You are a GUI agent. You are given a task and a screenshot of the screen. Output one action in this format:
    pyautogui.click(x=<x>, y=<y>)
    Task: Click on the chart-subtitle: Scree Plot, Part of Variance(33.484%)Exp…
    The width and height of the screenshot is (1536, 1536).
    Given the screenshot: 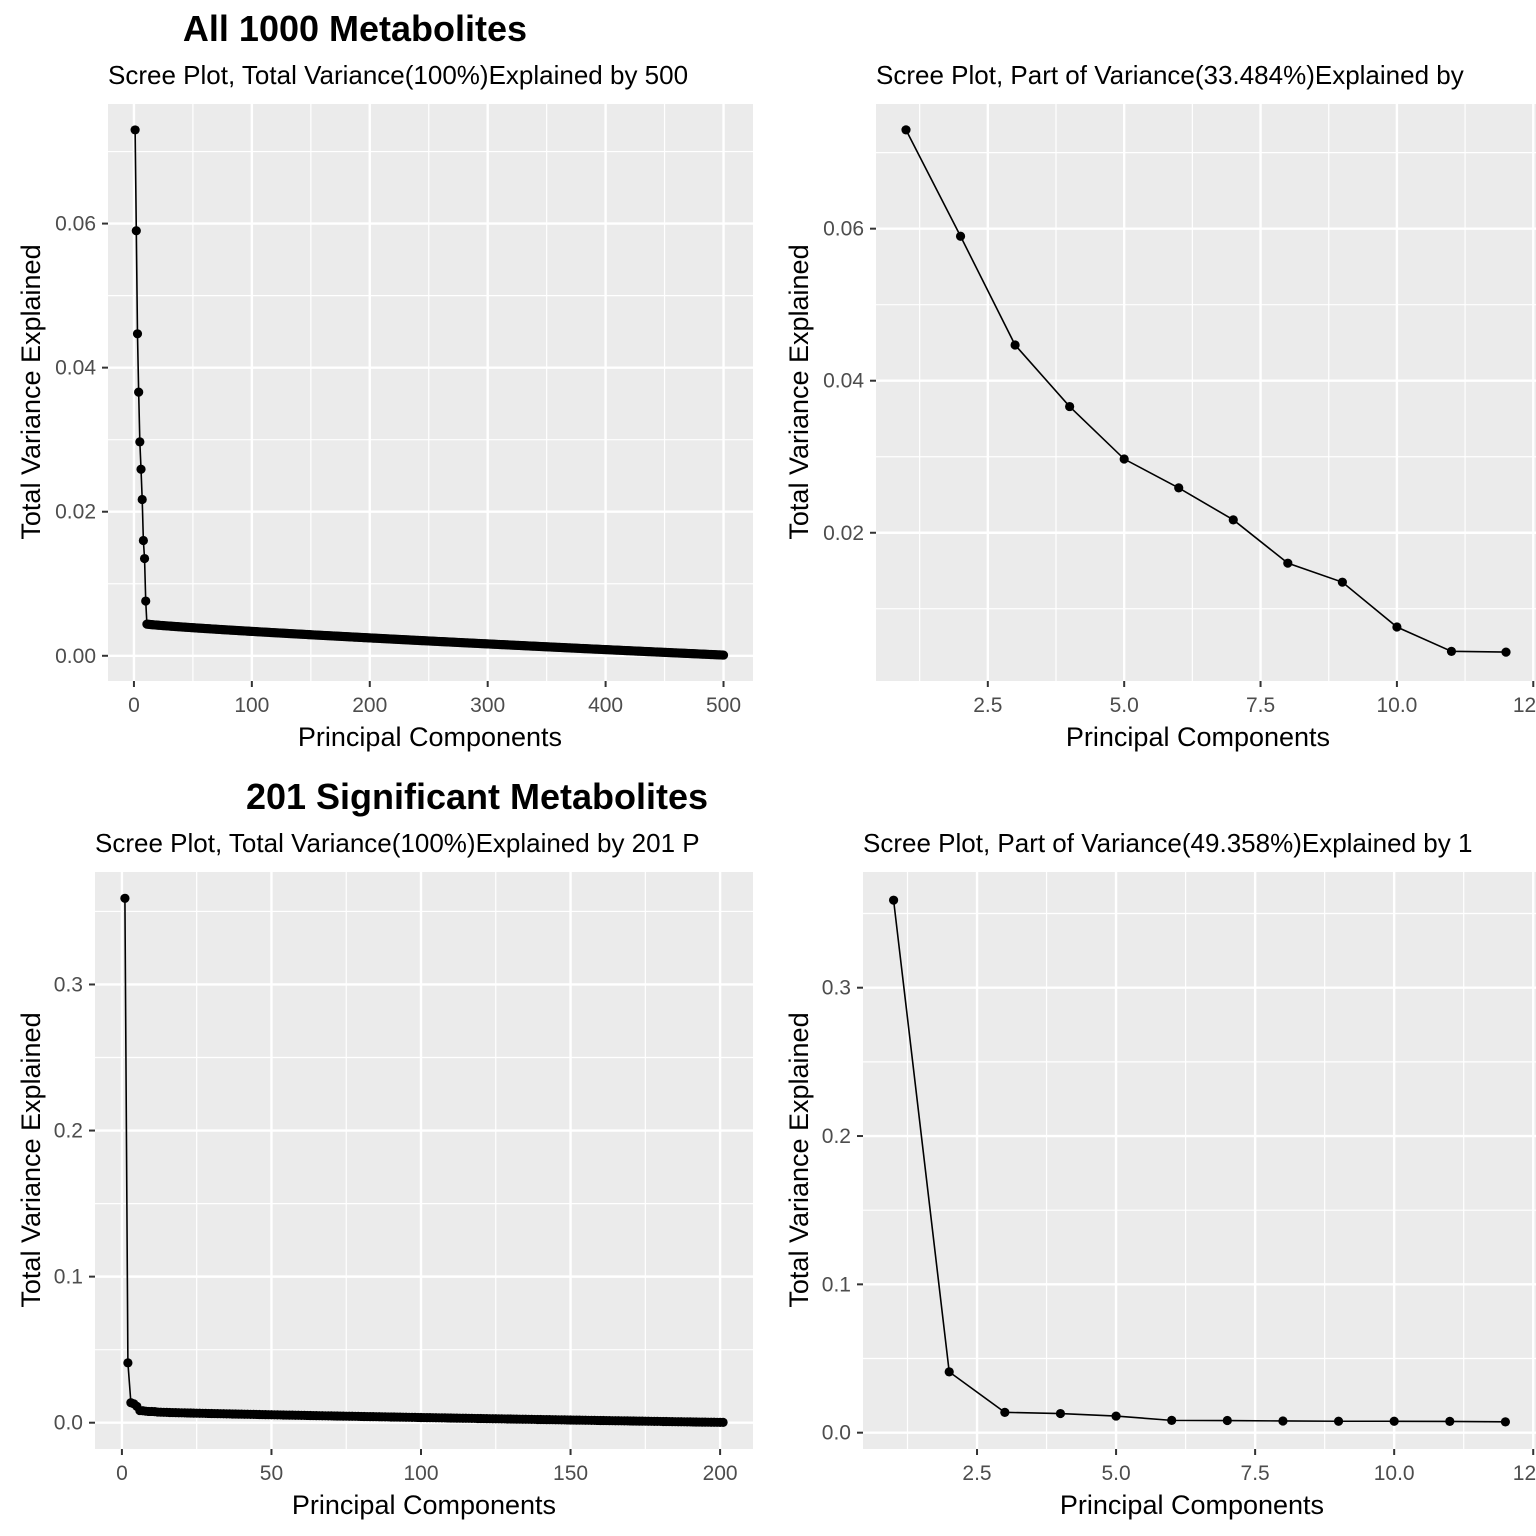 What is the action you would take?
    pyautogui.click(x=1170, y=75)
    